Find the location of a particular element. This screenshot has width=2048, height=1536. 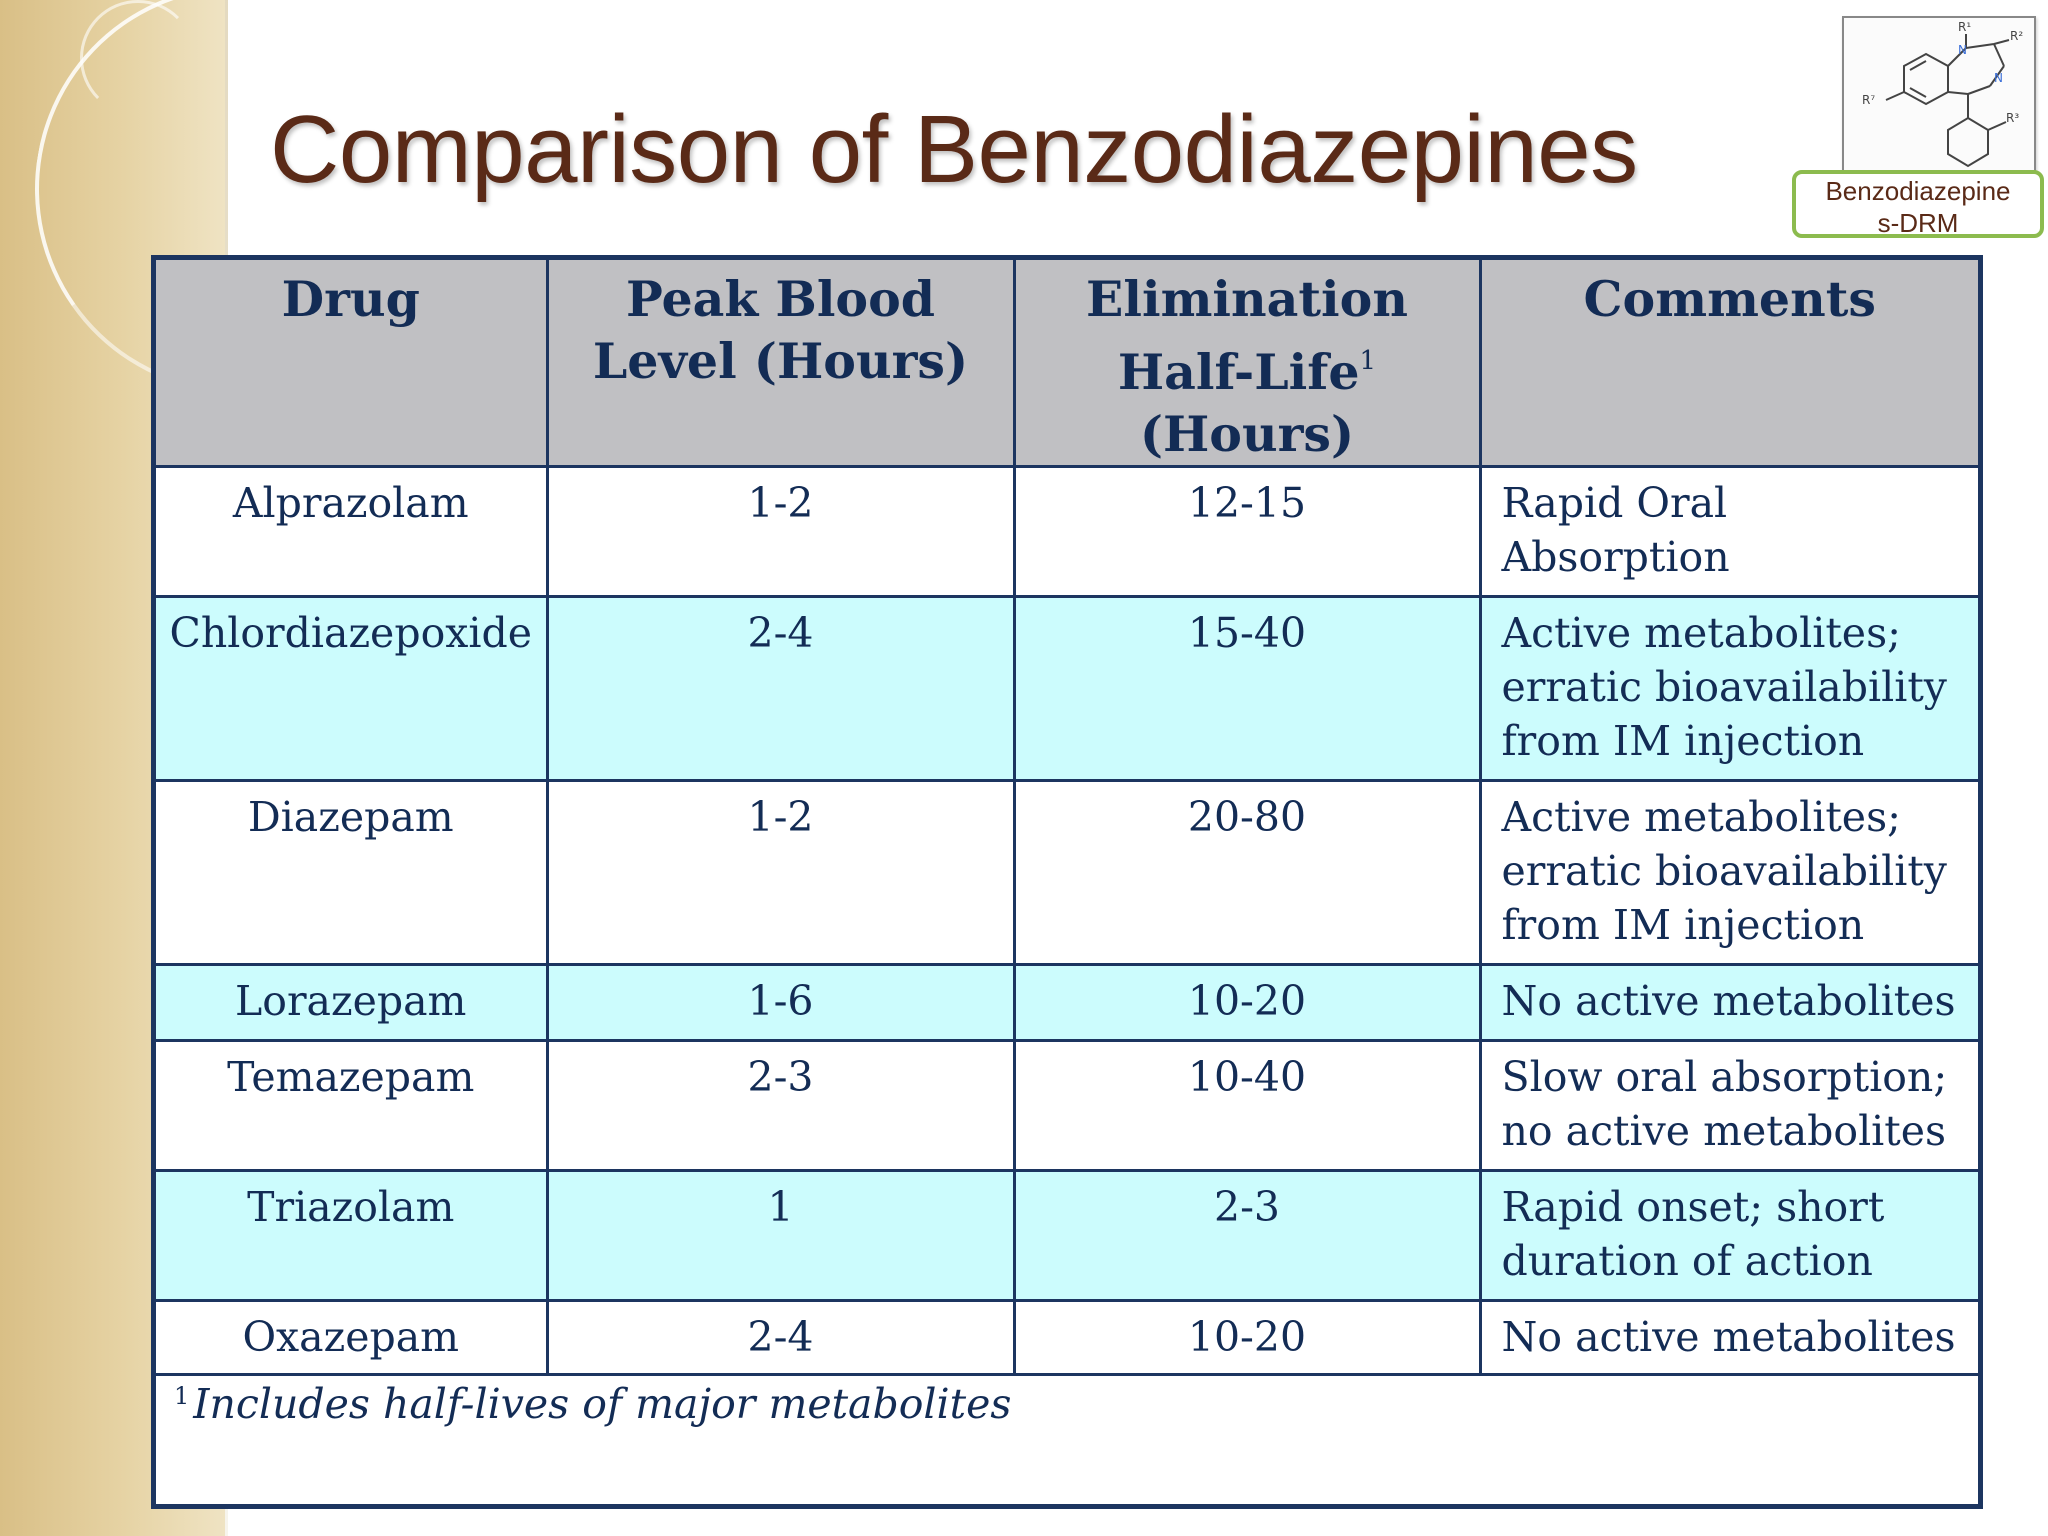

cell-peak: 1 is located at coordinates (780, 1235).